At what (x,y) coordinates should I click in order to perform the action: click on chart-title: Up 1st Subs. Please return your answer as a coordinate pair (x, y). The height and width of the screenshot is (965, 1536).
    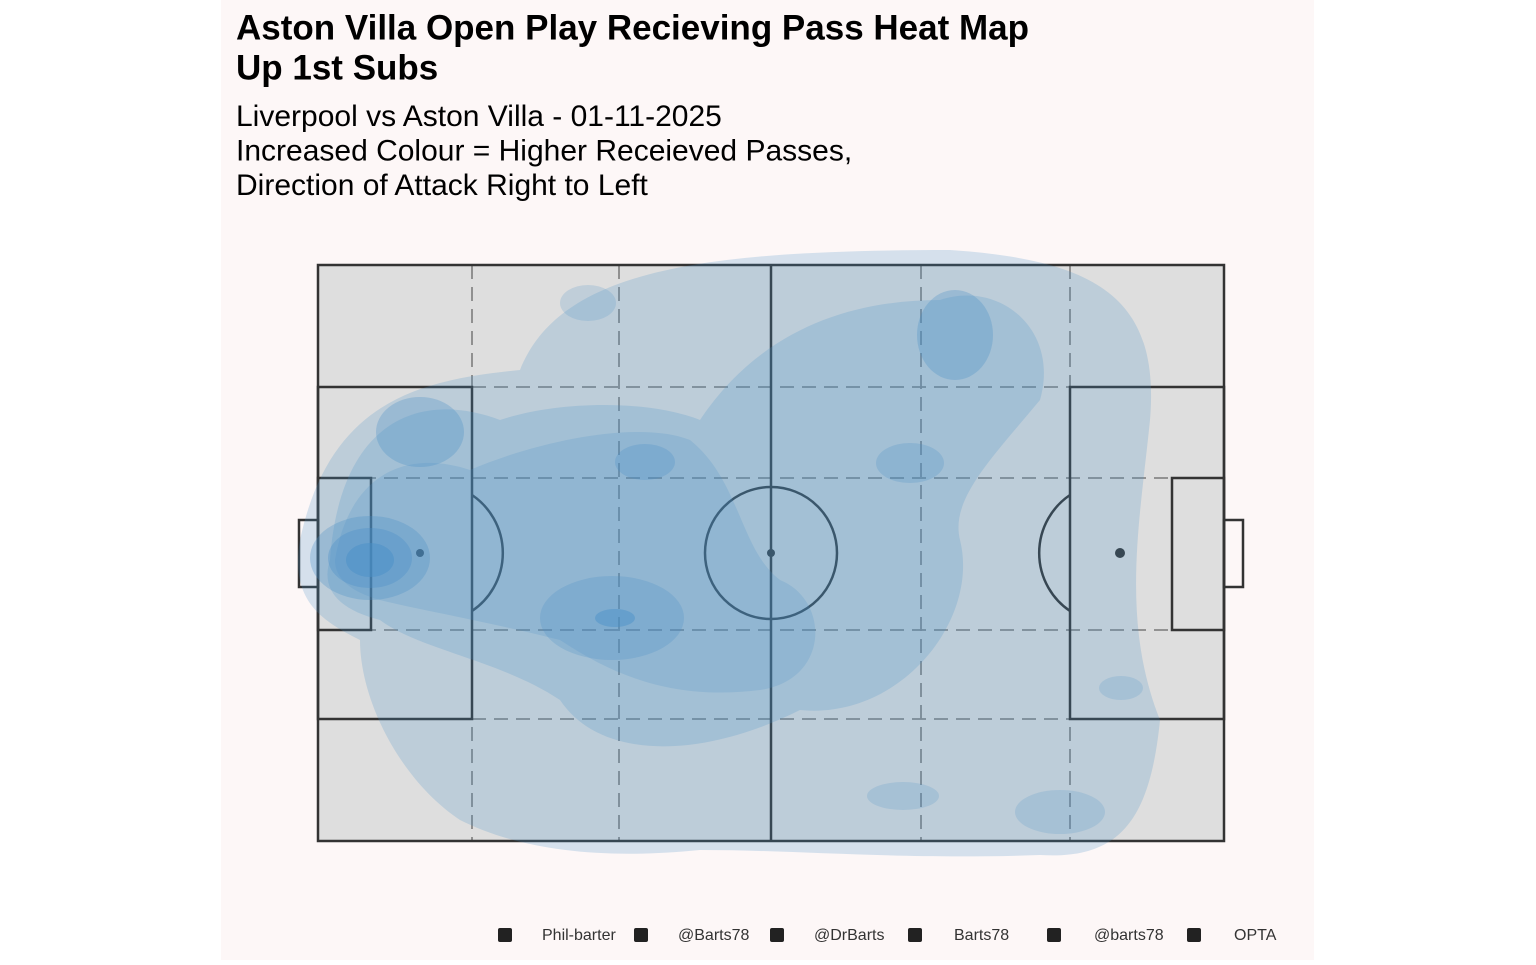
    Looking at the image, I should click on (337, 67).